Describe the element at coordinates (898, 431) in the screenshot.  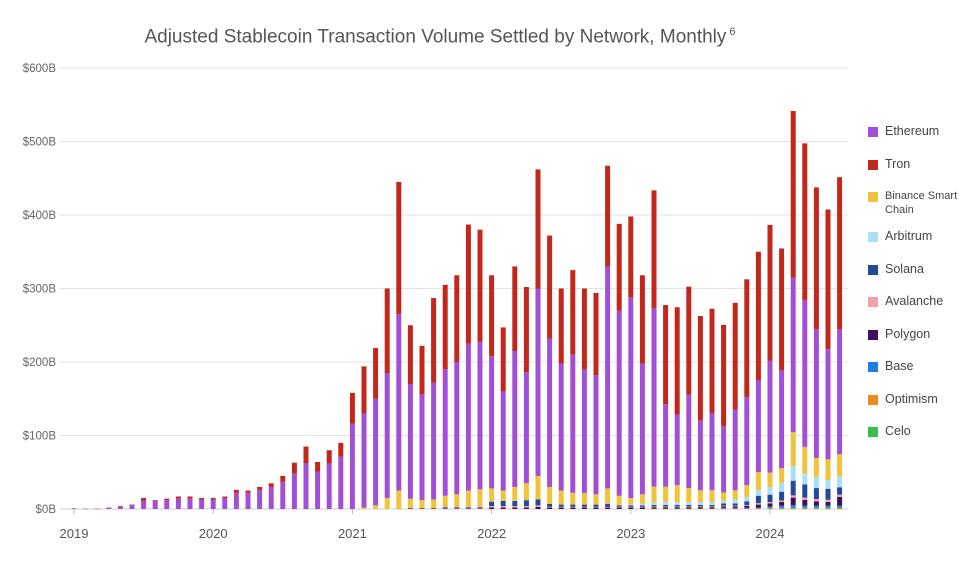
I see `legend-label: Celo` at that location.